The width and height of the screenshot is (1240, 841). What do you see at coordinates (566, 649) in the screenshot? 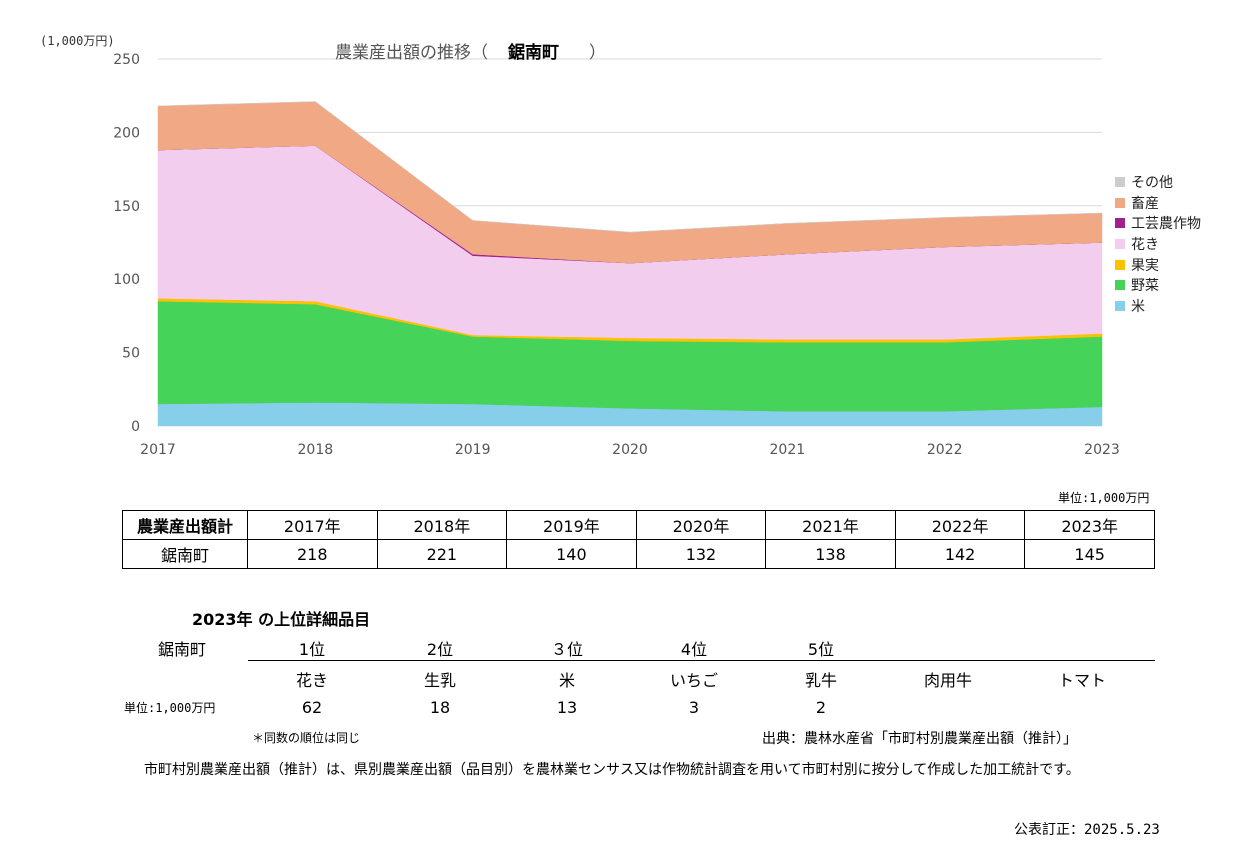
I see `rank-position: ３位` at bounding box center [566, 649].